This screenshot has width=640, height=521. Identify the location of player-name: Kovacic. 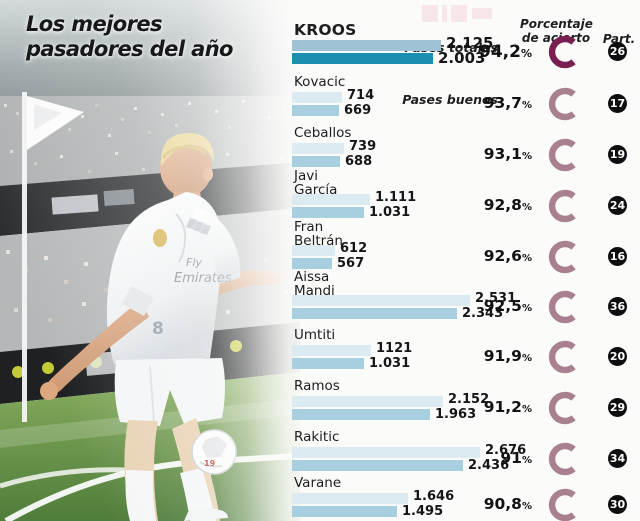
(320, 82).